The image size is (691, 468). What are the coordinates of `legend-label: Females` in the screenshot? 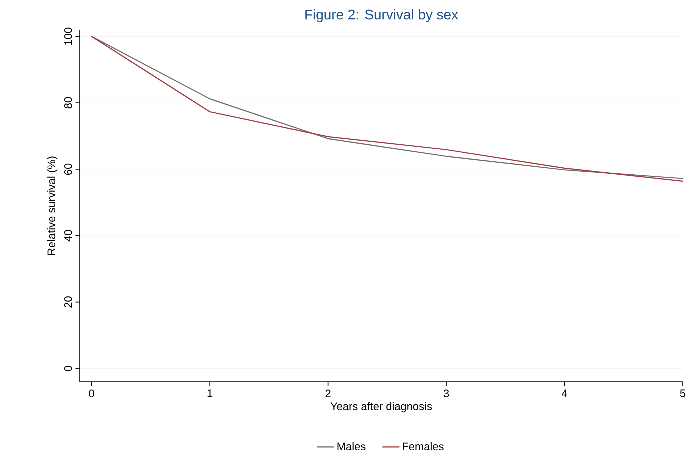 It's located at (423, 446).